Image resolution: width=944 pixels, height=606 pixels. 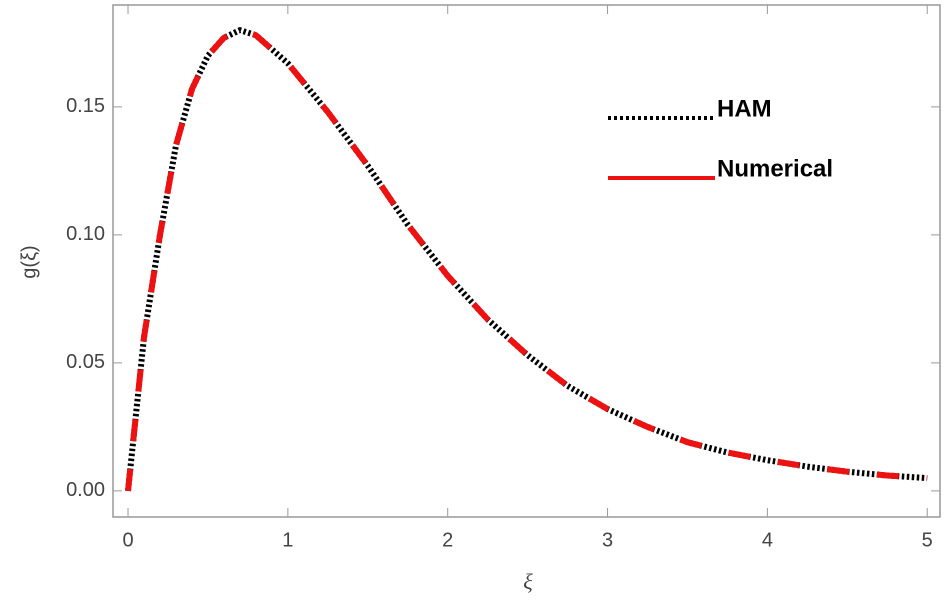 I want to click on y-tick-label: 0.00, so click(x=85, y=490).